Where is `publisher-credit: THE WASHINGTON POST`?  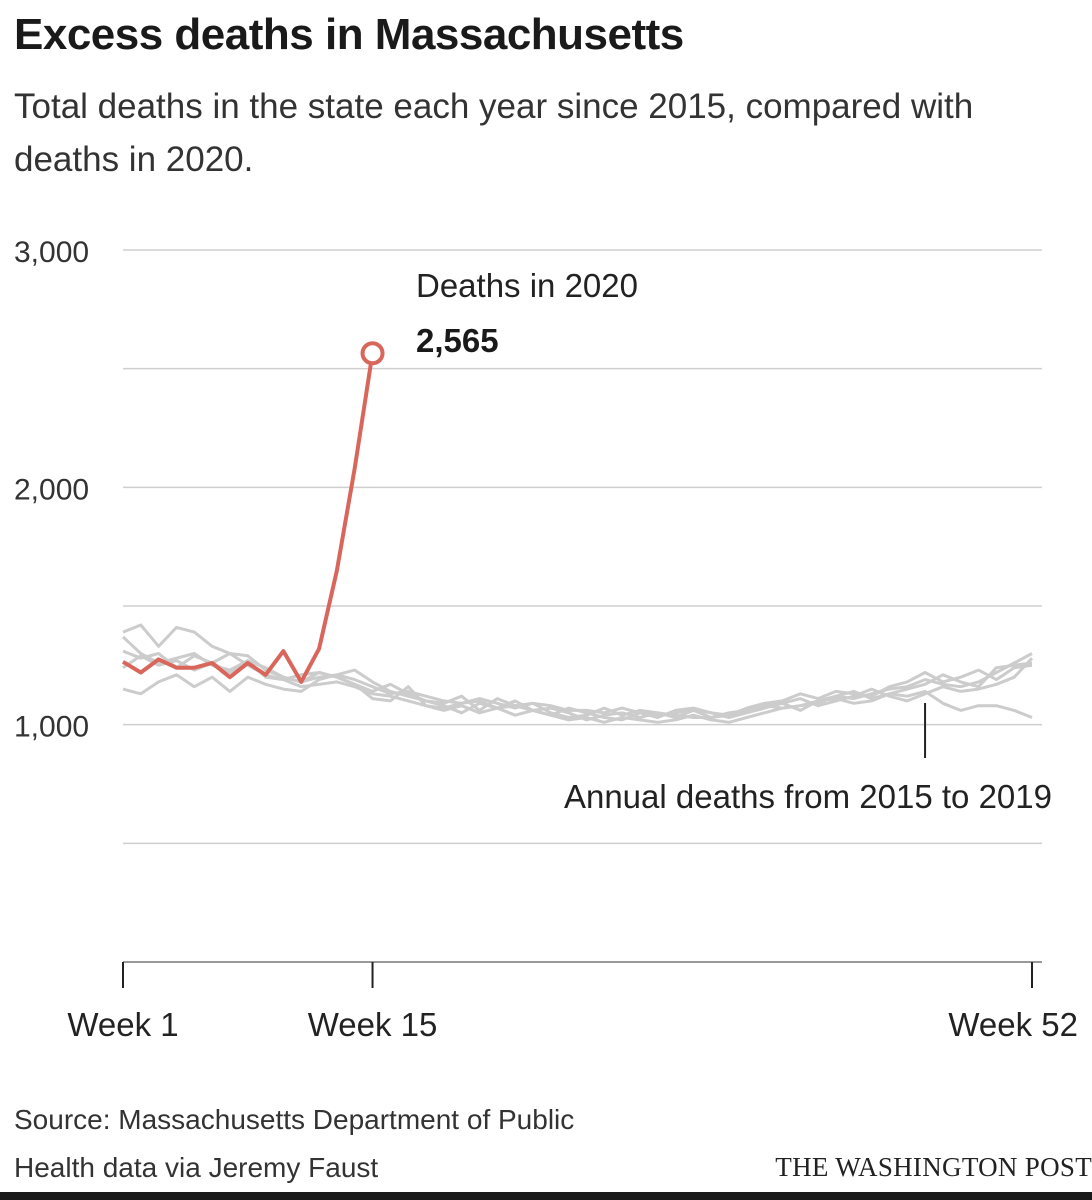 publisher-credit: THE WASHINGTON POST is located at coordinates (933, 1167).